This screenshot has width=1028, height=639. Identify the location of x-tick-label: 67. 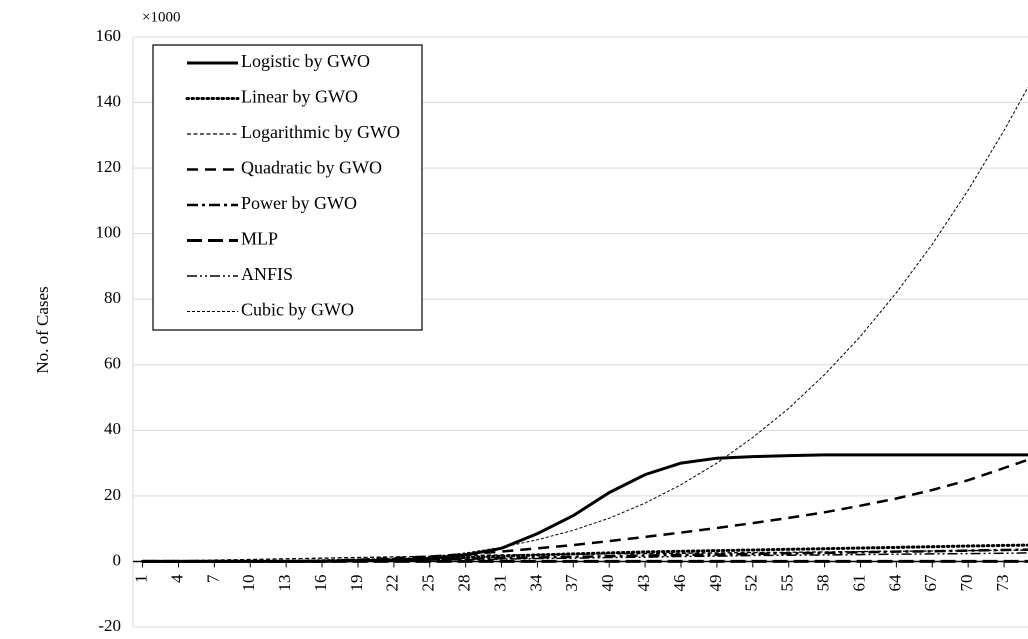
(930, 583).